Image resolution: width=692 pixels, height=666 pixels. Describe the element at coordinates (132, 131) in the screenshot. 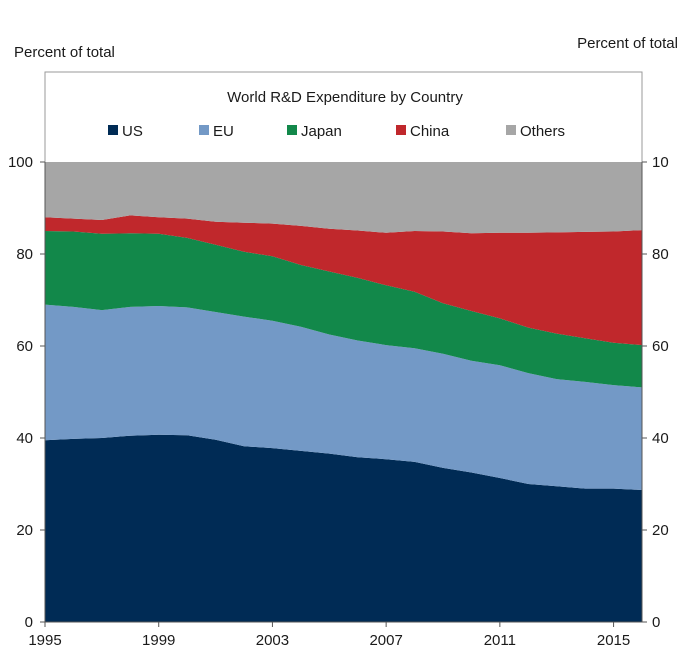

I see `legend-label: US` at that location.